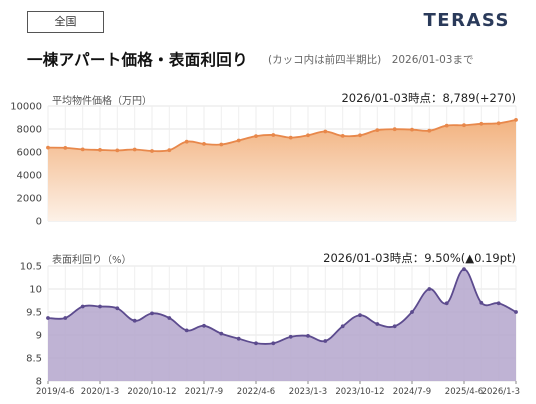 The image size is (536, 404). Describe the element at coordinates (501, 392) in the screenshot. I see `x-tick-label: 2026/1-3` at that location.